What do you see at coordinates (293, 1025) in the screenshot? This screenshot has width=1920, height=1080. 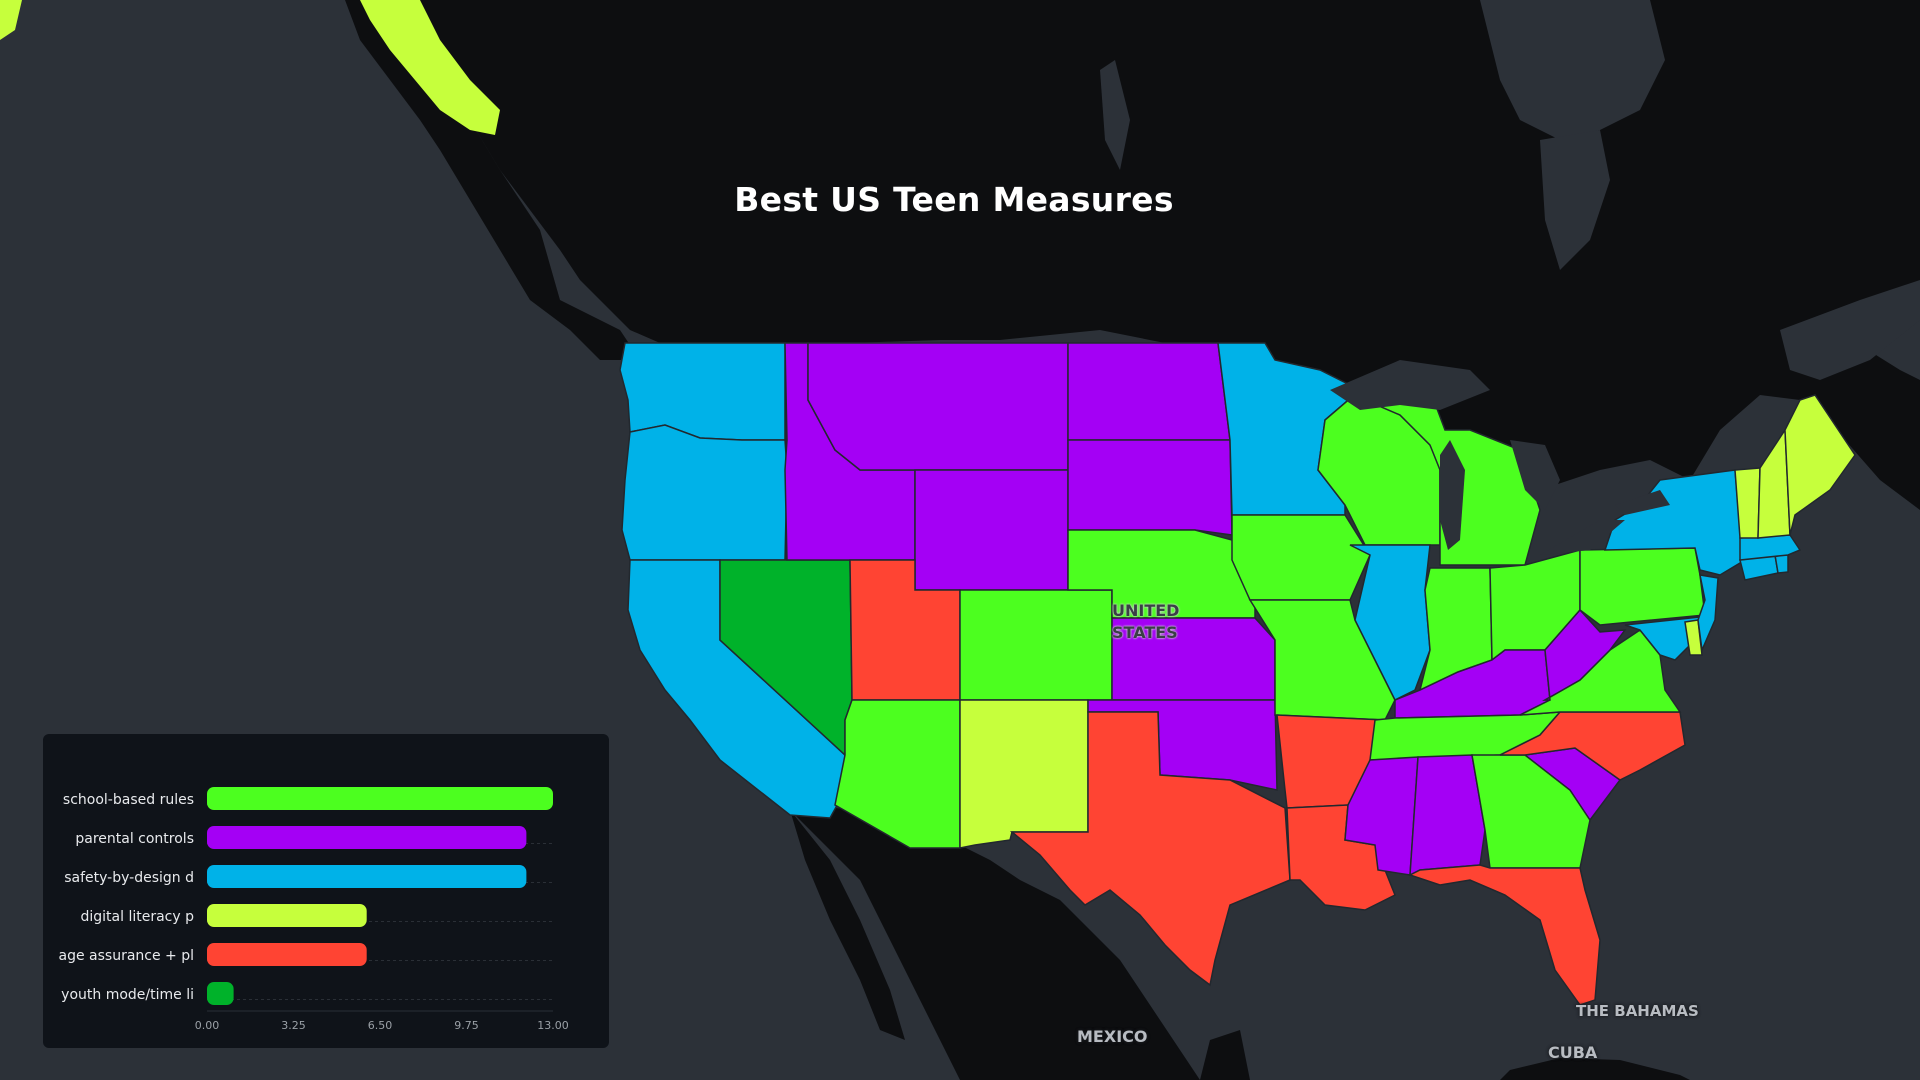 I see `x-tick-label: 3.25` at bounding box center [293, 1025].